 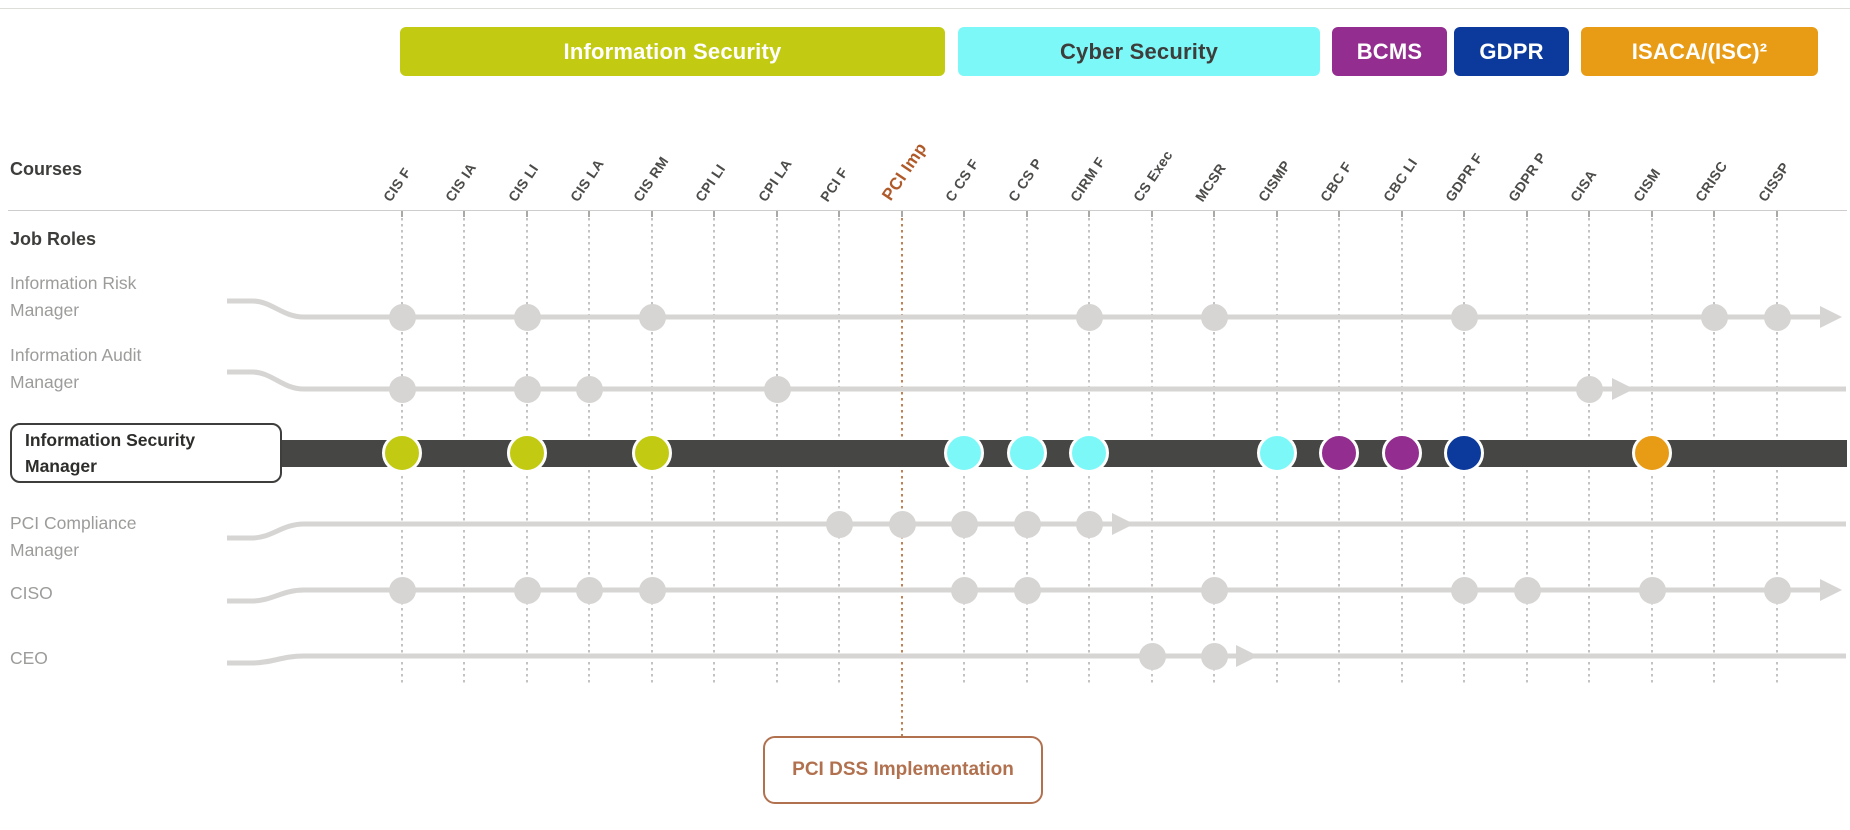 What do you see at coordinates (146, 453) in the screenshot?
I see `information-security-manager-box: Information Security Manager` at bounding box center [146, 453].